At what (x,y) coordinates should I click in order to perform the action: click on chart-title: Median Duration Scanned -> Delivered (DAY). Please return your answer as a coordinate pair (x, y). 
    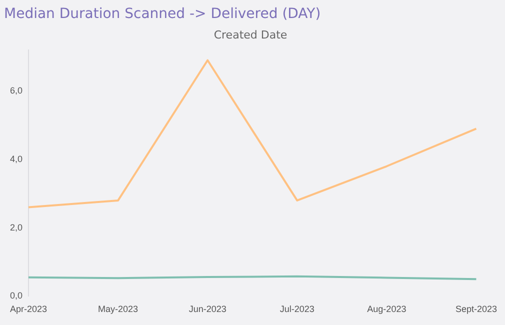
    Looking at the image, I should click on (162, 14).